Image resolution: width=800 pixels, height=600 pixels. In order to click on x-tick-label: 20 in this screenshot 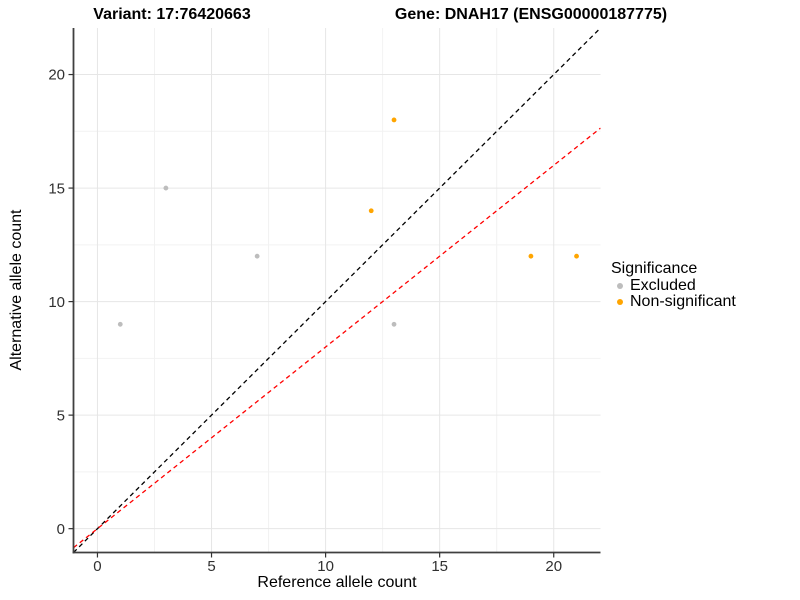, I will do `click(553, 566)`.